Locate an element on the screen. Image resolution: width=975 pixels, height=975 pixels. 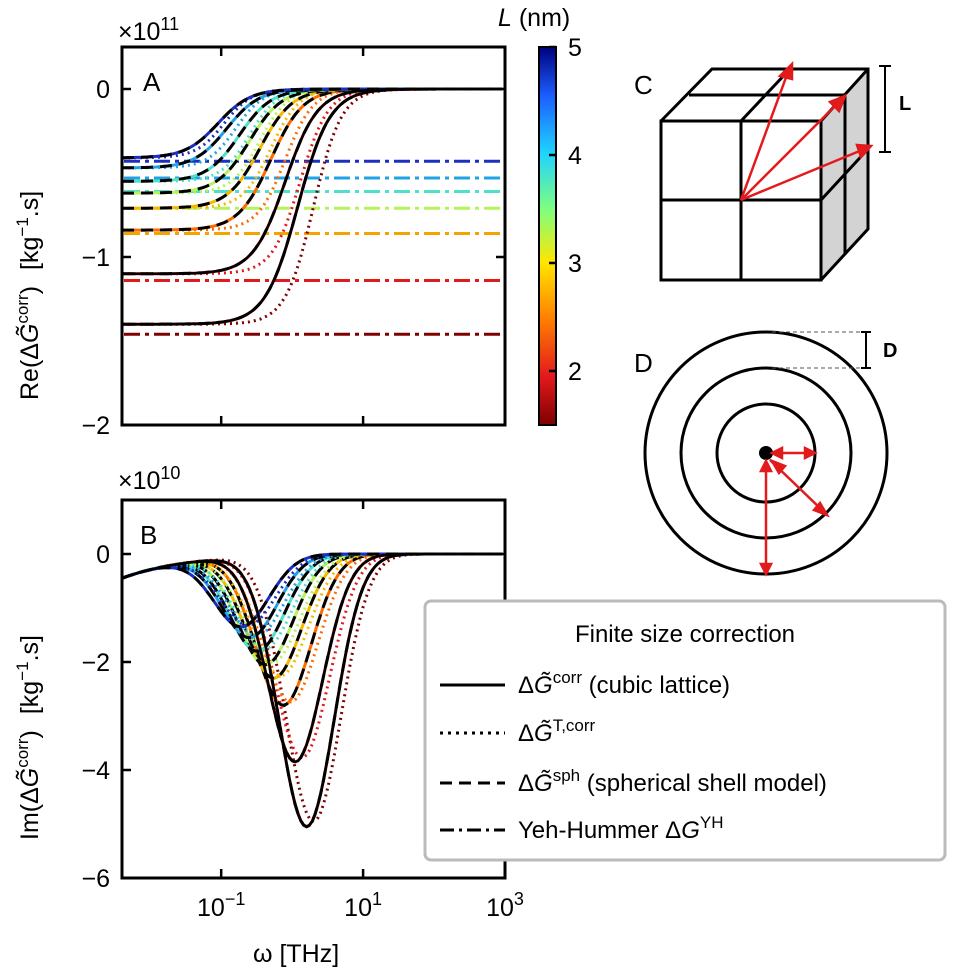
panel-a-x-ticks is located at coordinates (363, 236).